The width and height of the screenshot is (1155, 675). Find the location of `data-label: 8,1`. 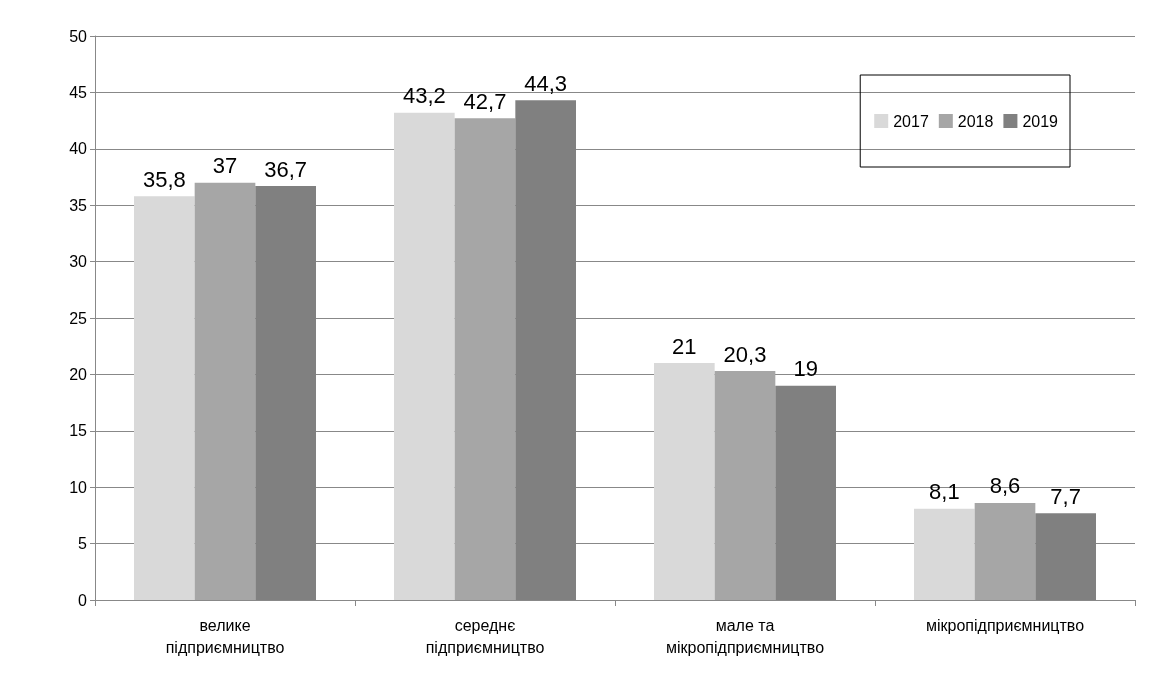

data-label: 8,1 is located at coordinates (944, 492).